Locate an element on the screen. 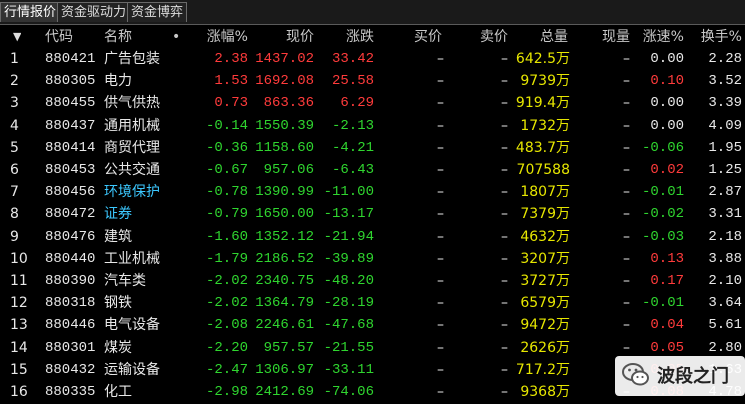 Image resolution: width=745 pixels, height=404 pixels. tab-bar: 行情报价 资金驱动力 资金博弈 is located at coordinates (372, 12).